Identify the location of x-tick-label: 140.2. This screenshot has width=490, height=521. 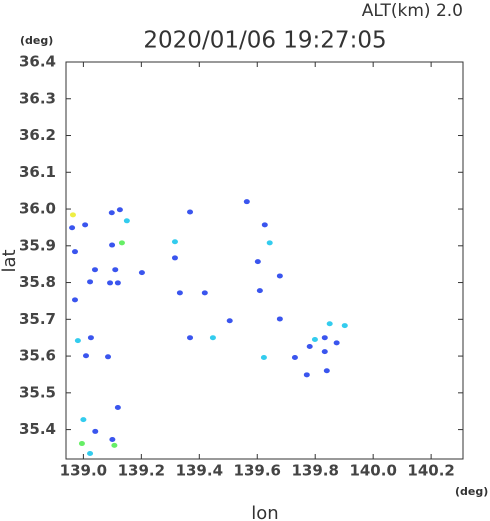
(430, 471).